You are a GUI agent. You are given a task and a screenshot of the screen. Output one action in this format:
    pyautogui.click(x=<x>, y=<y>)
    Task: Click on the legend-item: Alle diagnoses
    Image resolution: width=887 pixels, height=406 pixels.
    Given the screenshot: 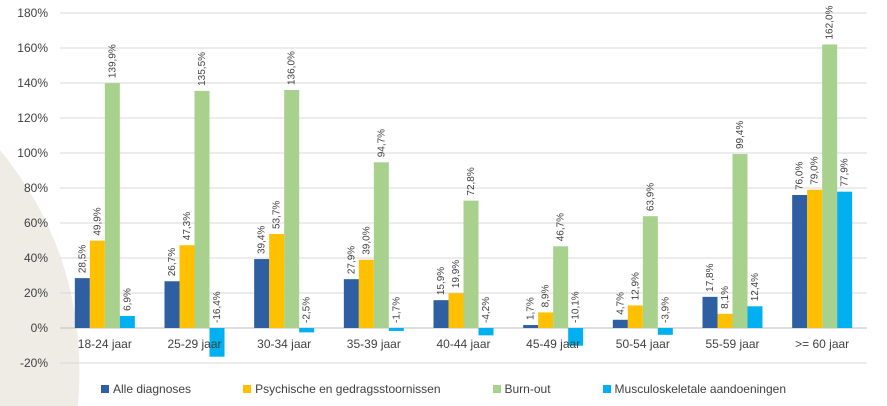 What is the action you would take?
    pyautogui.click(x=146, y=389)
    